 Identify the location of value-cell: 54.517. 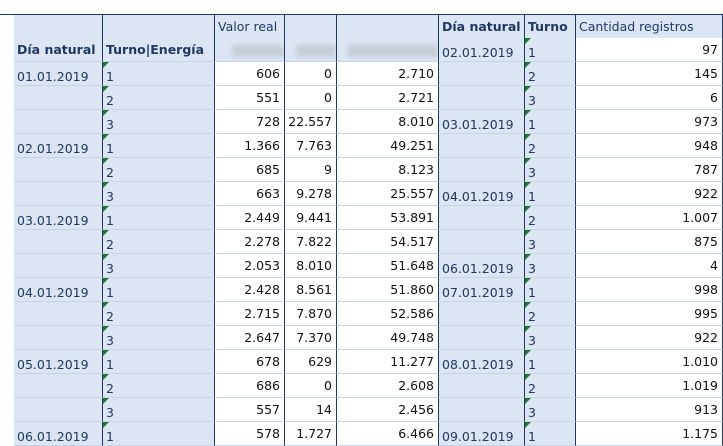
(388, 242).